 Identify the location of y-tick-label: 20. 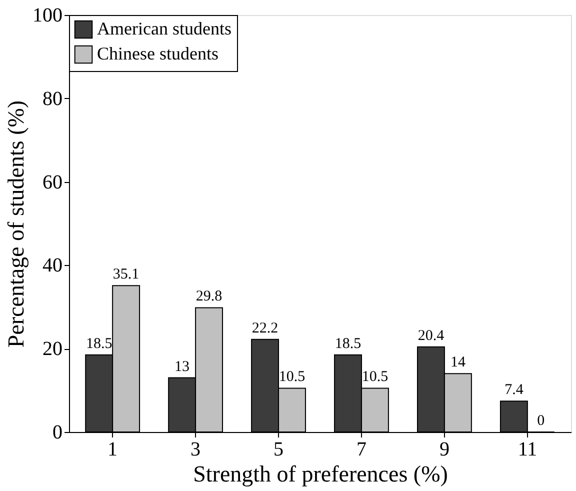
(52, 349).